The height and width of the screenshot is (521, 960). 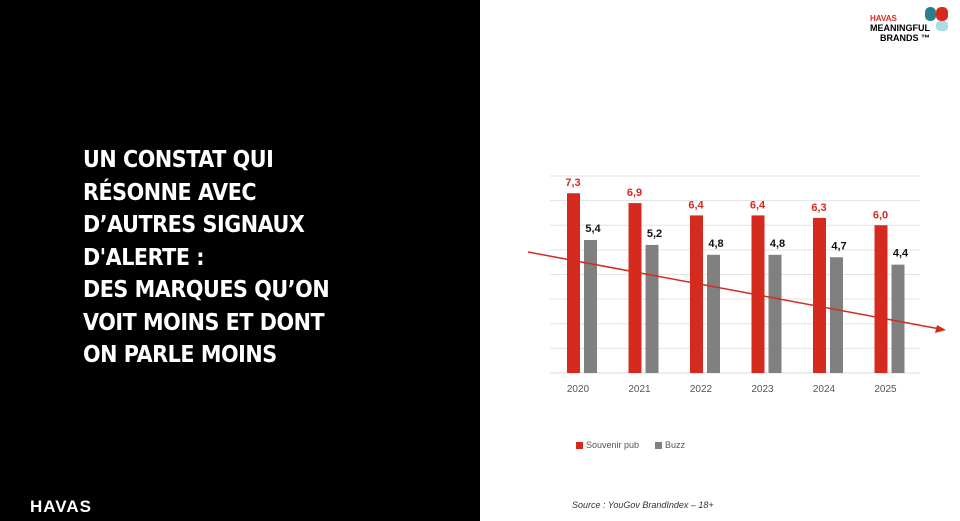 I want to click on bar-buzz-2023, so click(x=775, y=313).